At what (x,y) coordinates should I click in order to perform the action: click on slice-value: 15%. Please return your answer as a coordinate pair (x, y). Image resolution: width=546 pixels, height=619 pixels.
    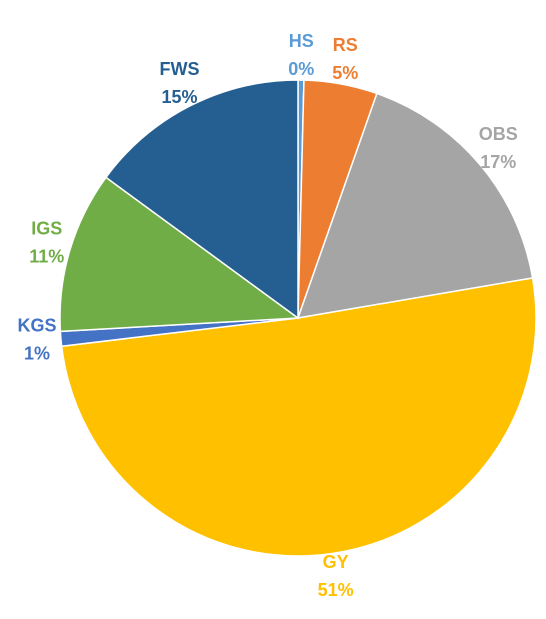
    Looking at the image, I should click on (179, 97).